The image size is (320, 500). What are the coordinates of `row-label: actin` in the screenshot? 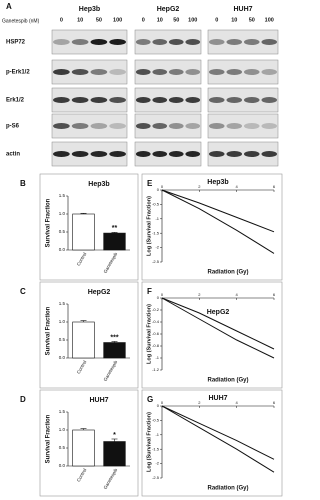 It's located at (13, 155).